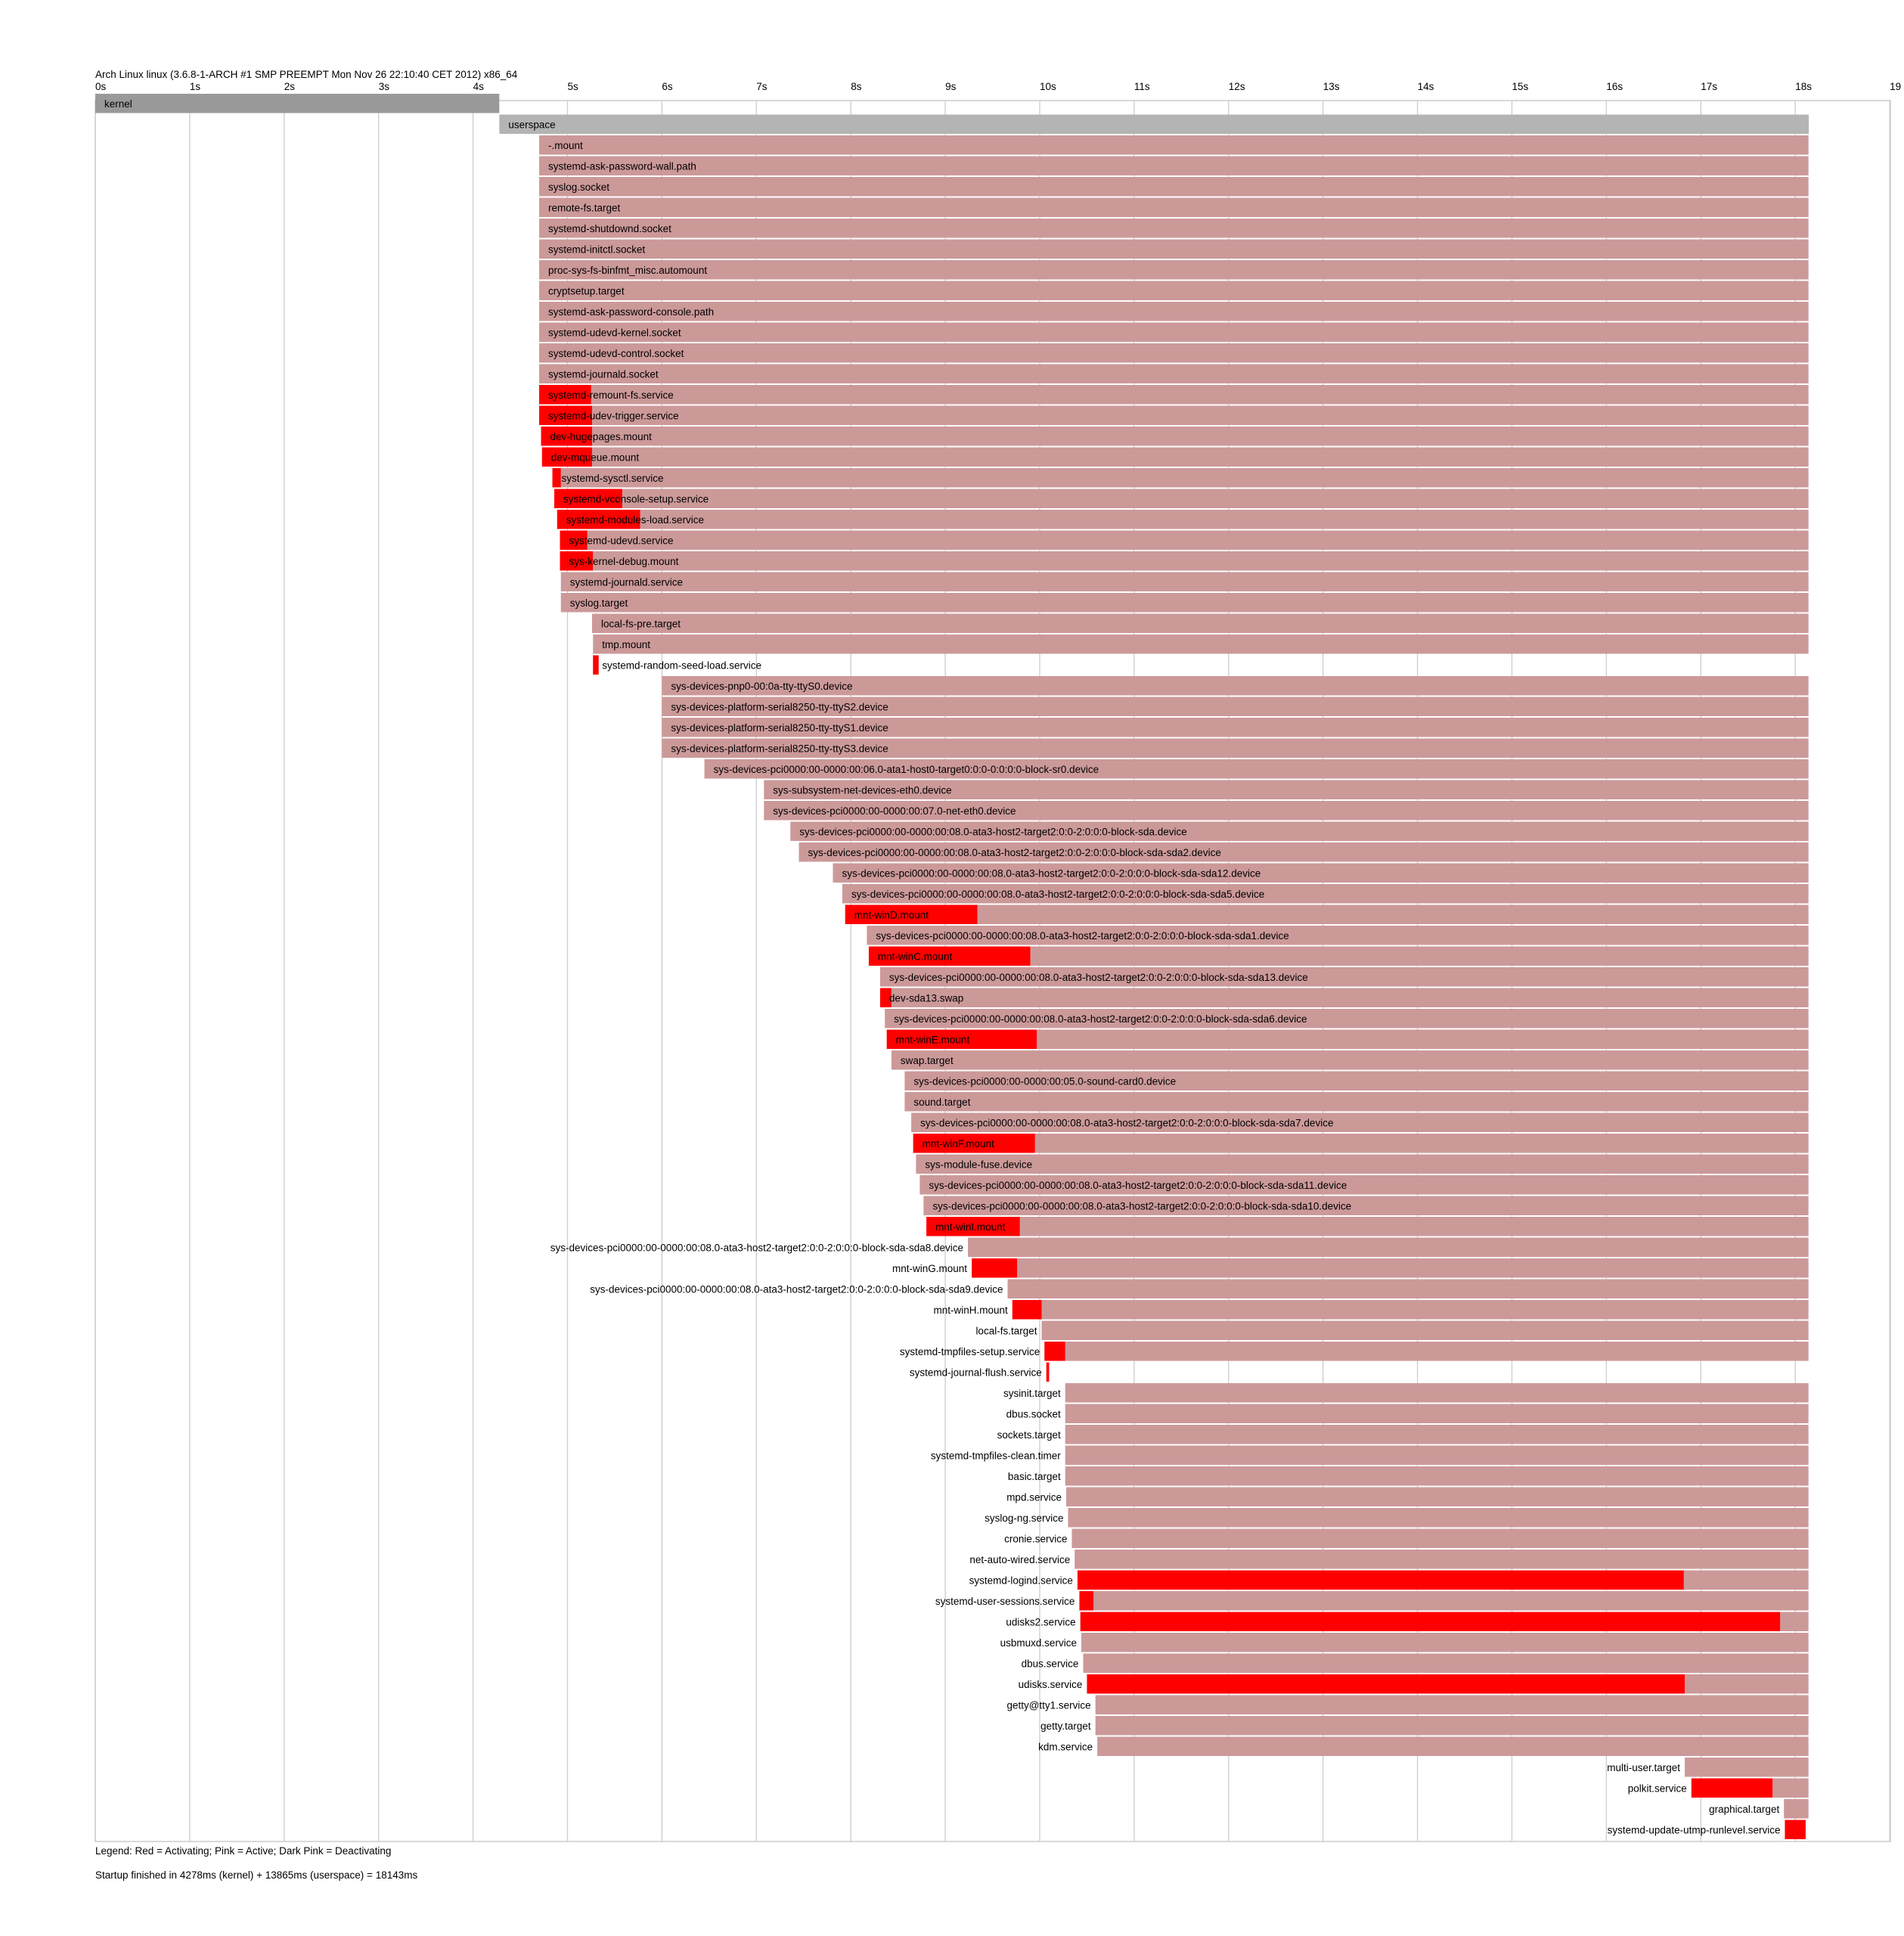  Describe the element at coordinates (479, 86) in the screenshot. I see `tick-label: 4s` at that location.